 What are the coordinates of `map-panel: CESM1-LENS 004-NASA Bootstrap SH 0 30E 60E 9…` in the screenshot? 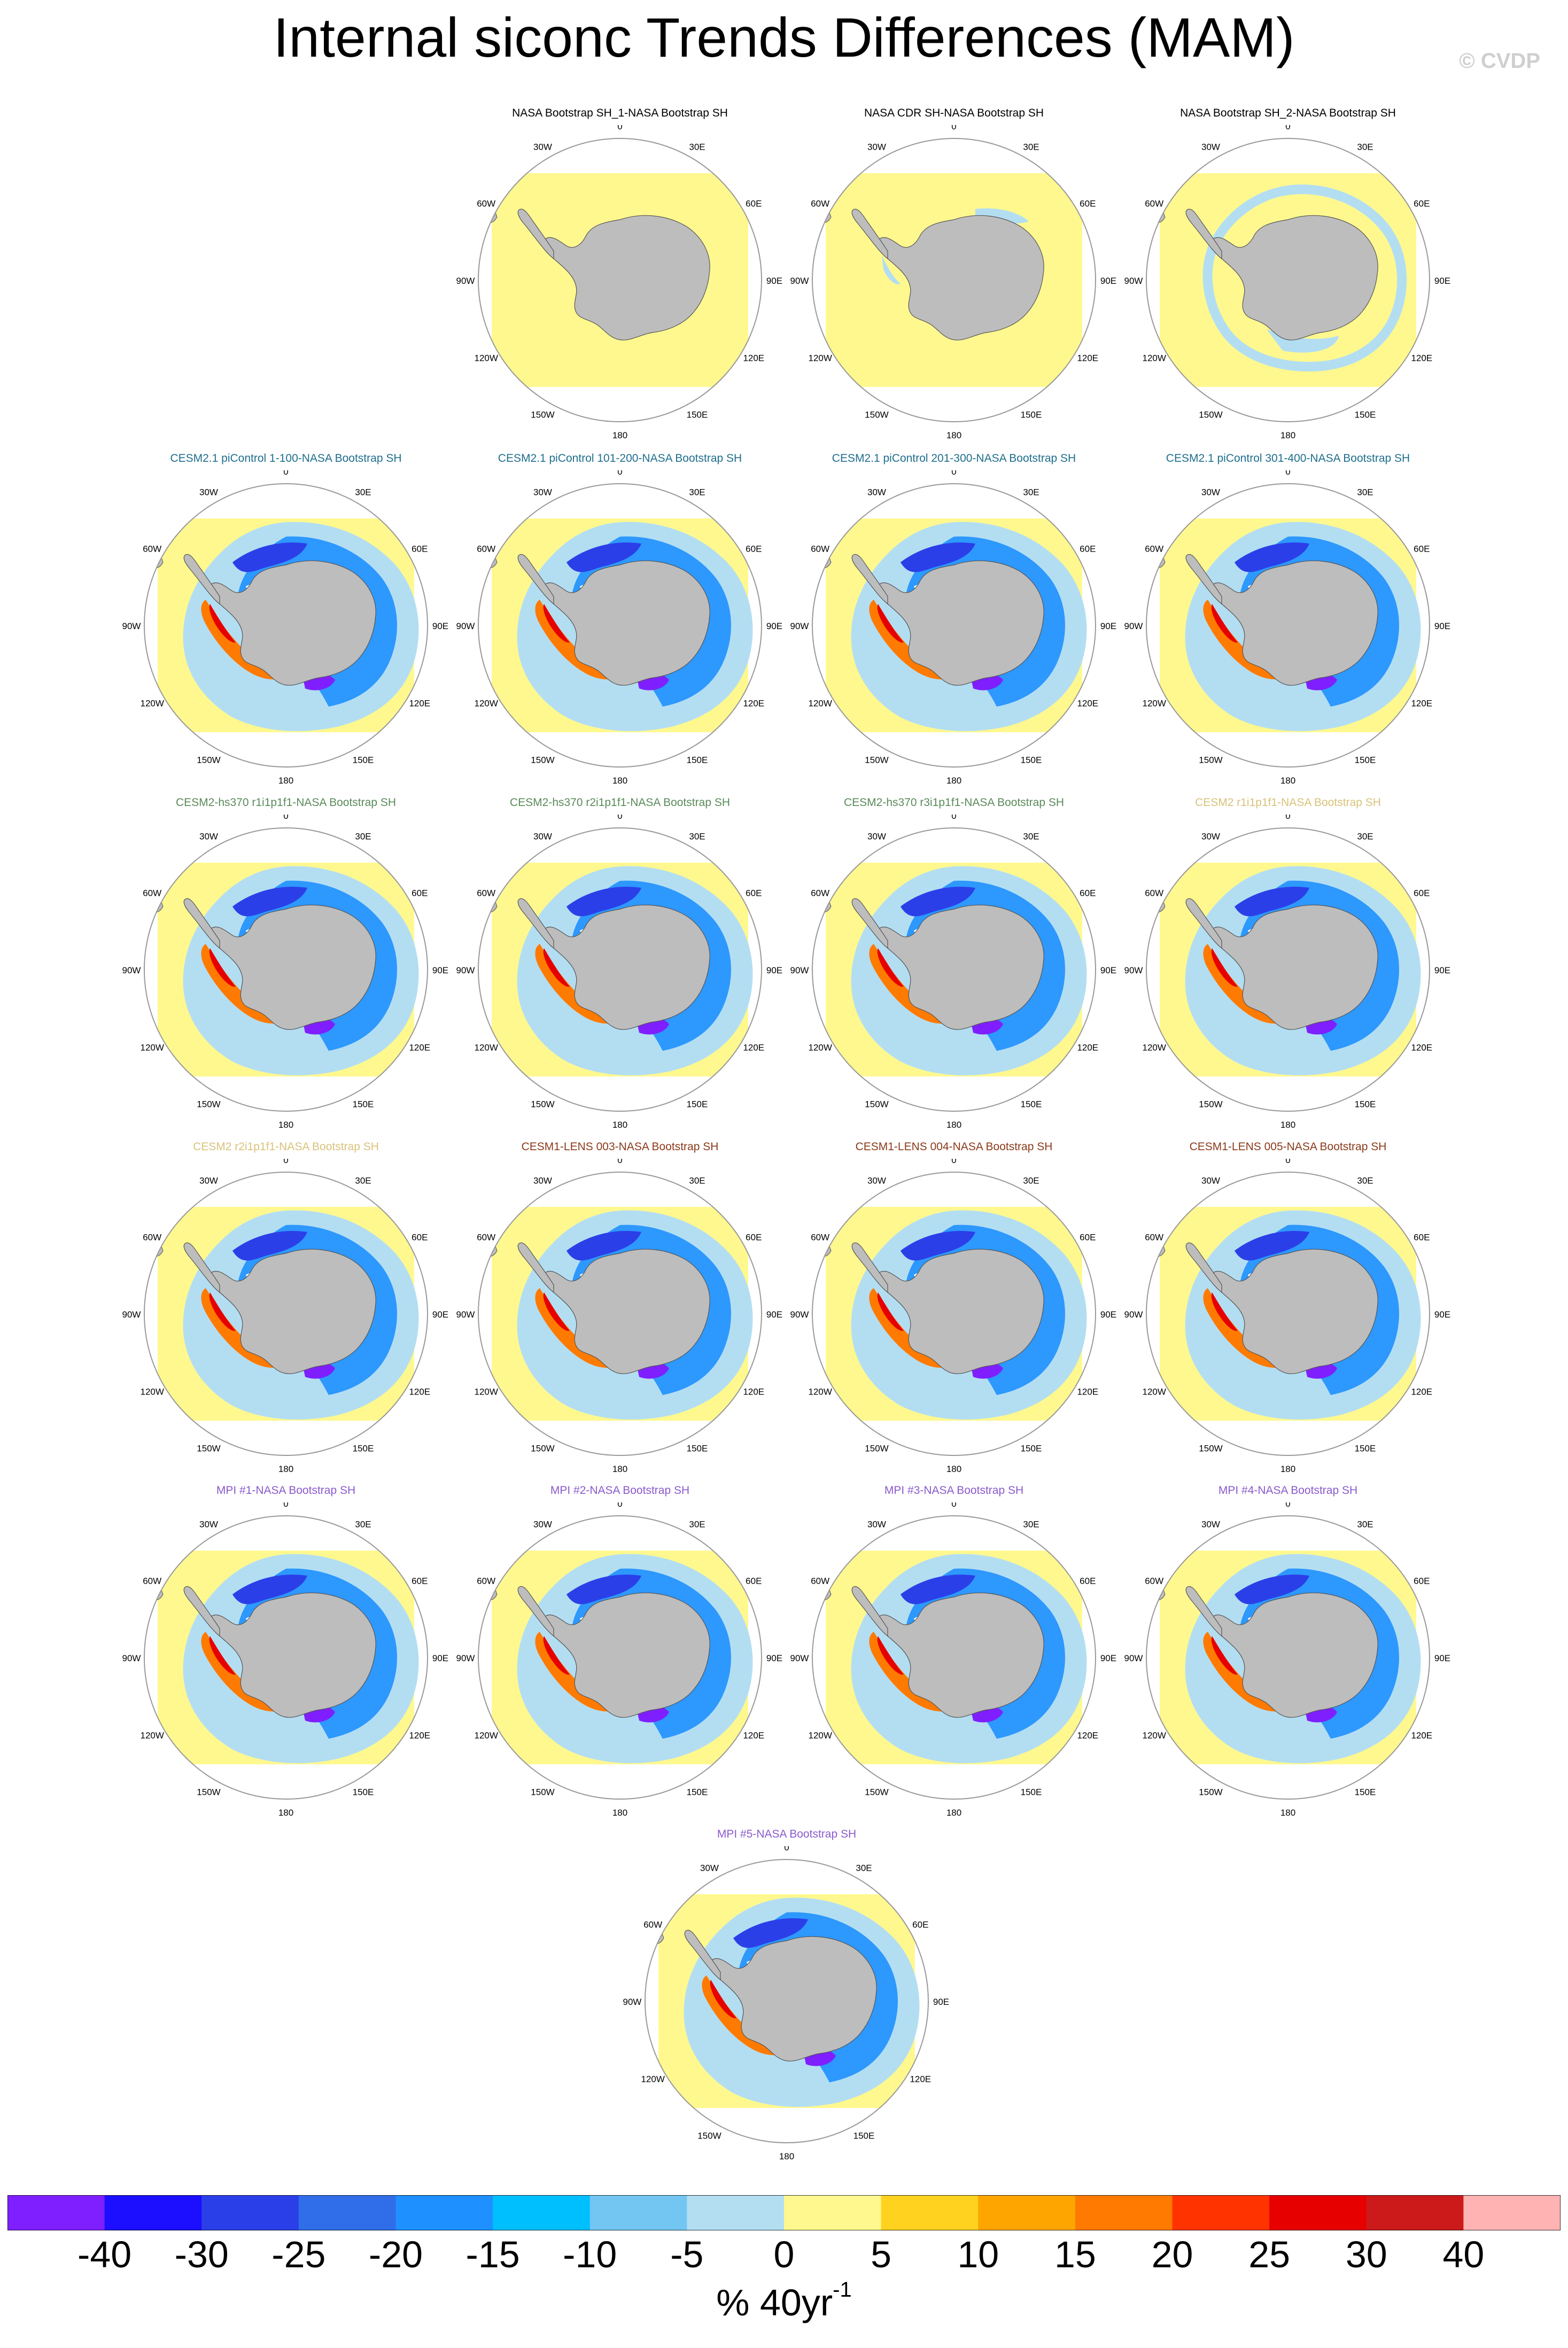 It's located at (954, 1306).